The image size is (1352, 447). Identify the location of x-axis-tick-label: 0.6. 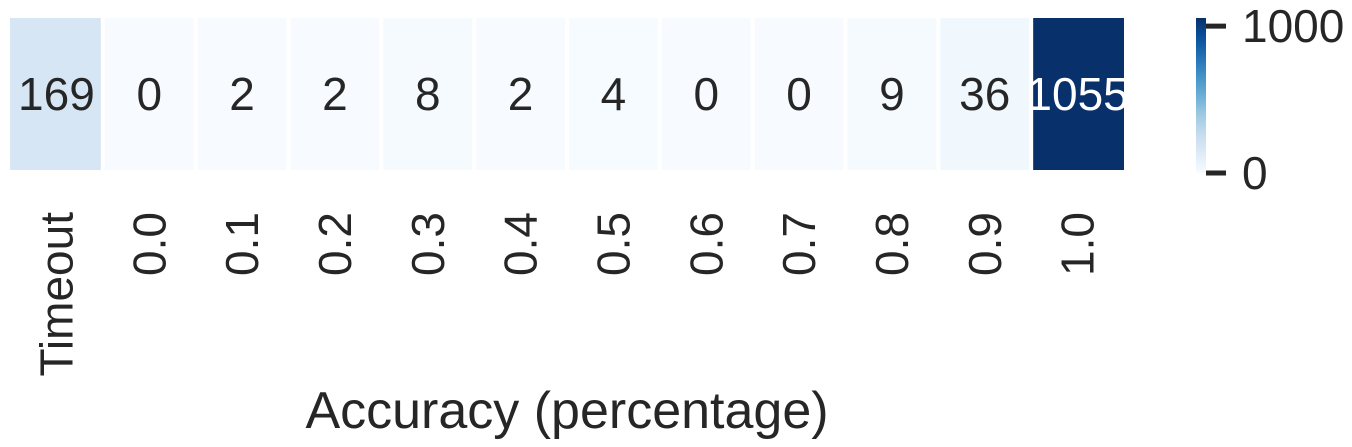
(706, 244).